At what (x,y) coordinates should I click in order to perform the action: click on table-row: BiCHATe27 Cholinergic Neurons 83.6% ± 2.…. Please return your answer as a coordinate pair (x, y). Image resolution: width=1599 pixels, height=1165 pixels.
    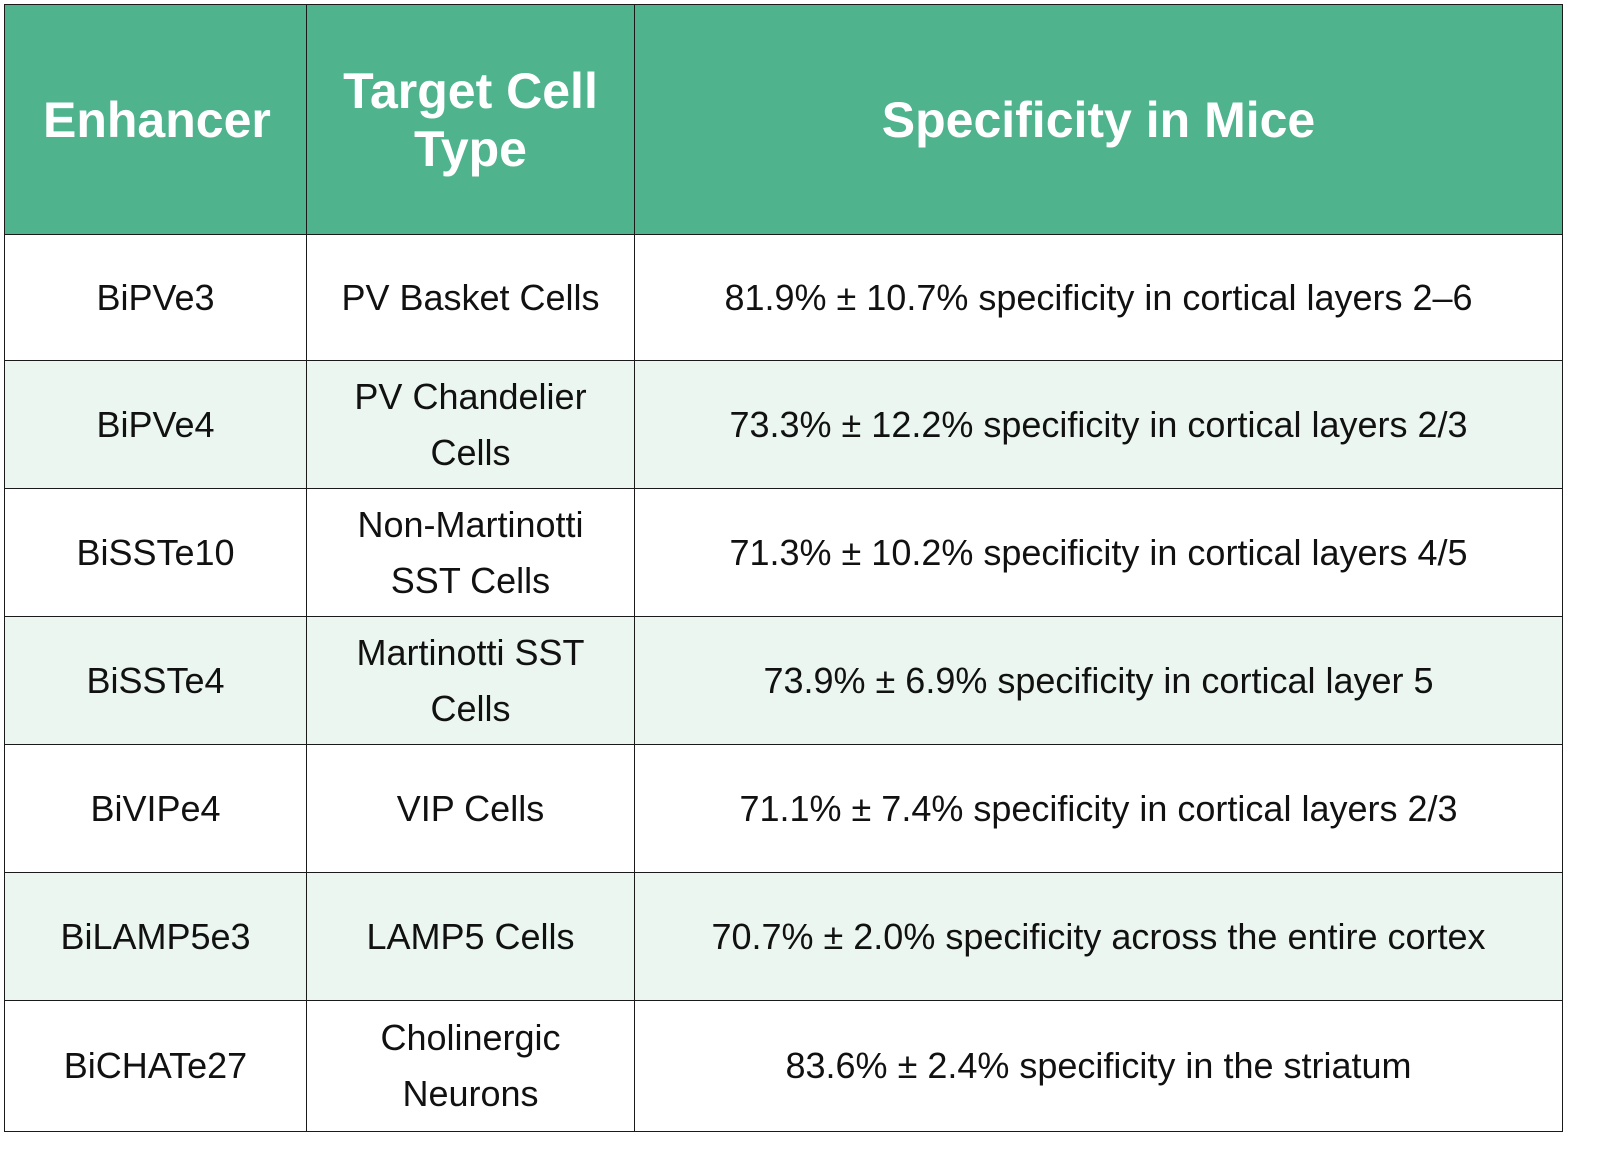
    Looking at the image, I should click on (783, 1066).